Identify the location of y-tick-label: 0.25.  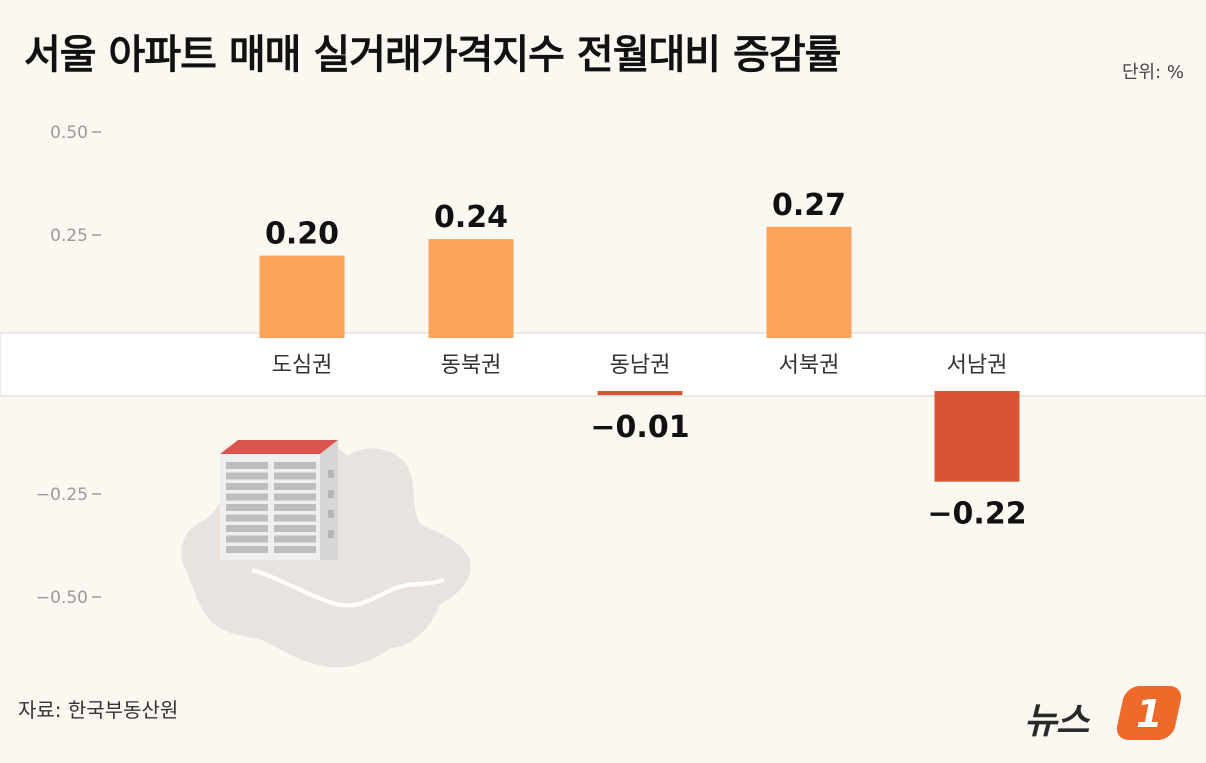
(69, 236).